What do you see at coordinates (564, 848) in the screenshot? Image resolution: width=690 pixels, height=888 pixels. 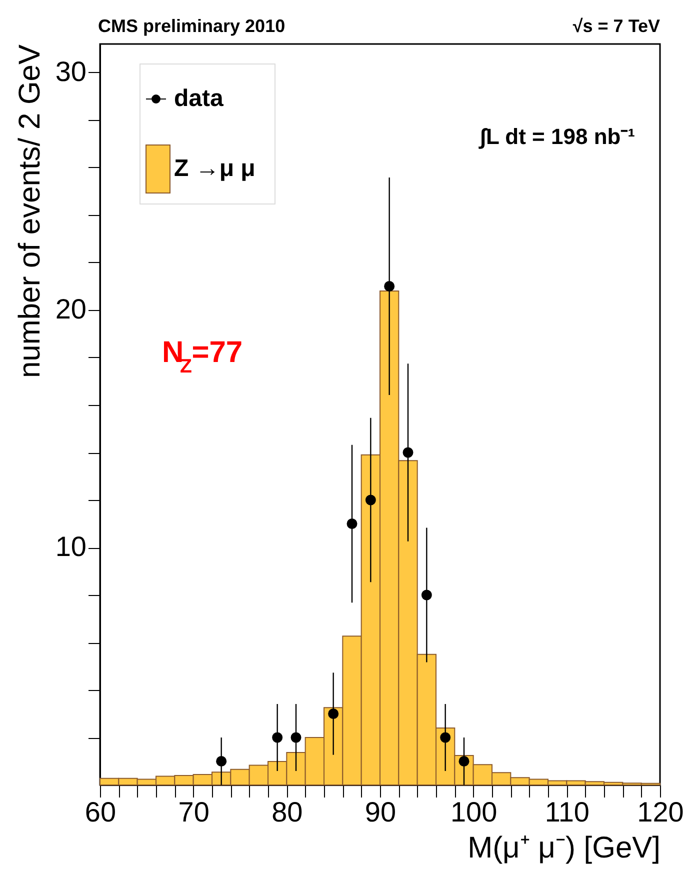 I see `x-axis-title: M(μ⁺ μ⁻) [GeV]` at bounding box center [564, 848].